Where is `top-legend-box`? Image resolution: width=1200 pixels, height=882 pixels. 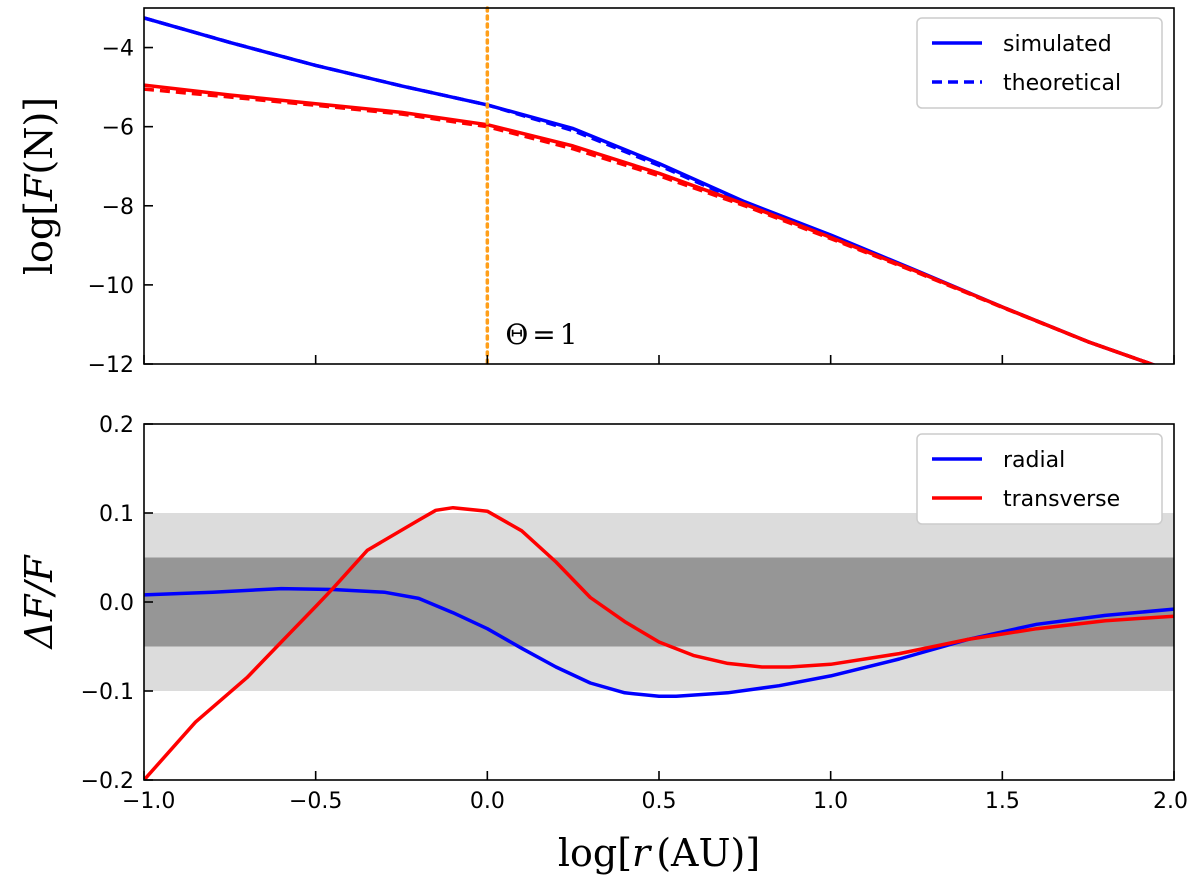 top-legend-box is located at coordinates (1039, 63).